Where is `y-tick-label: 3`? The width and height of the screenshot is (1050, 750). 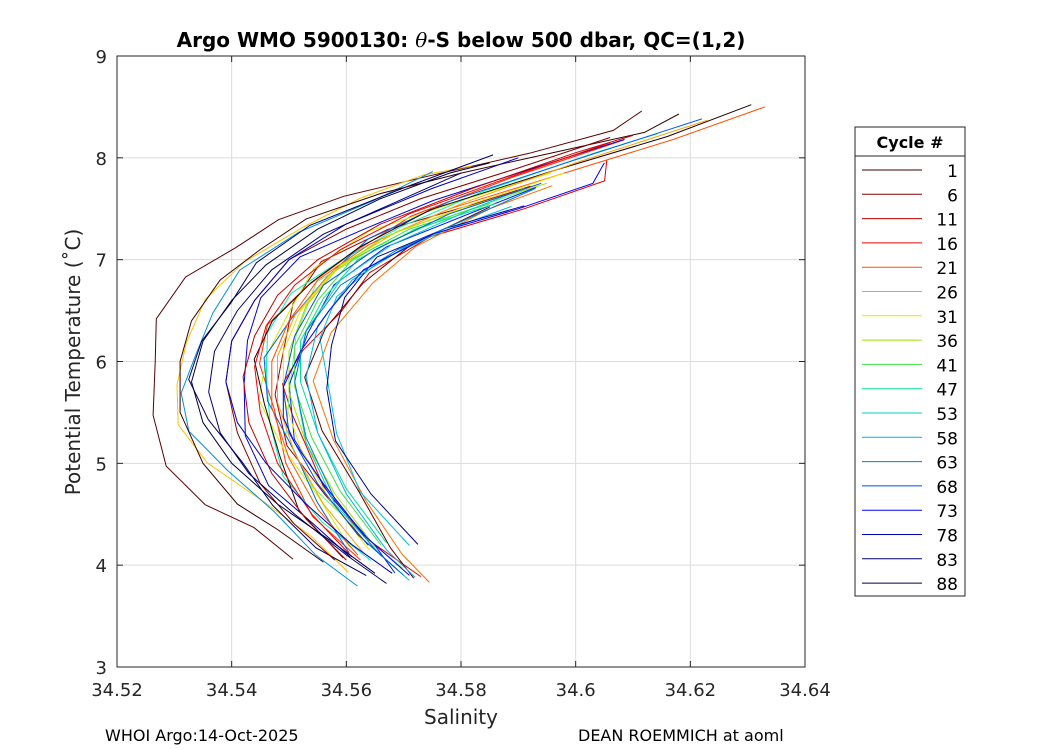
y-tick-label: 3 is located at coordinates (101, 668).